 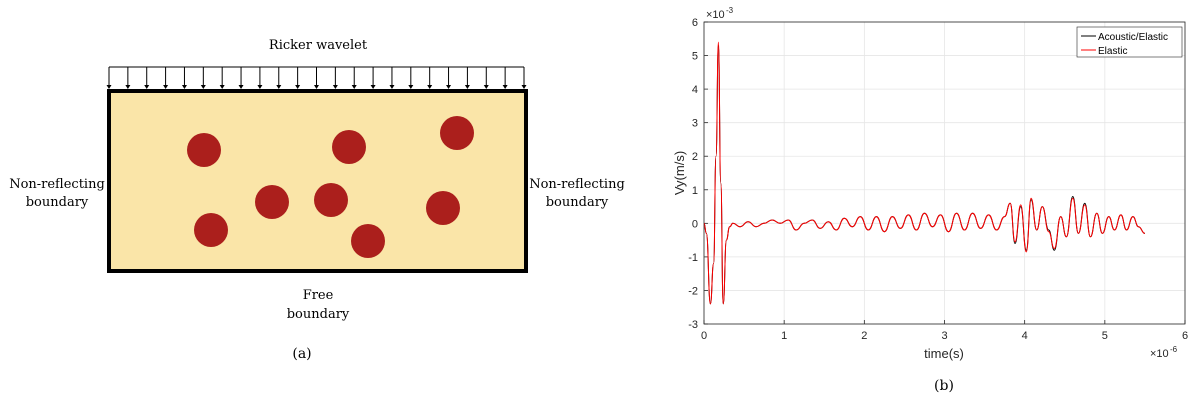 I want to click on y-axis-label: Vy(m/s), so click(x=679, y=173).